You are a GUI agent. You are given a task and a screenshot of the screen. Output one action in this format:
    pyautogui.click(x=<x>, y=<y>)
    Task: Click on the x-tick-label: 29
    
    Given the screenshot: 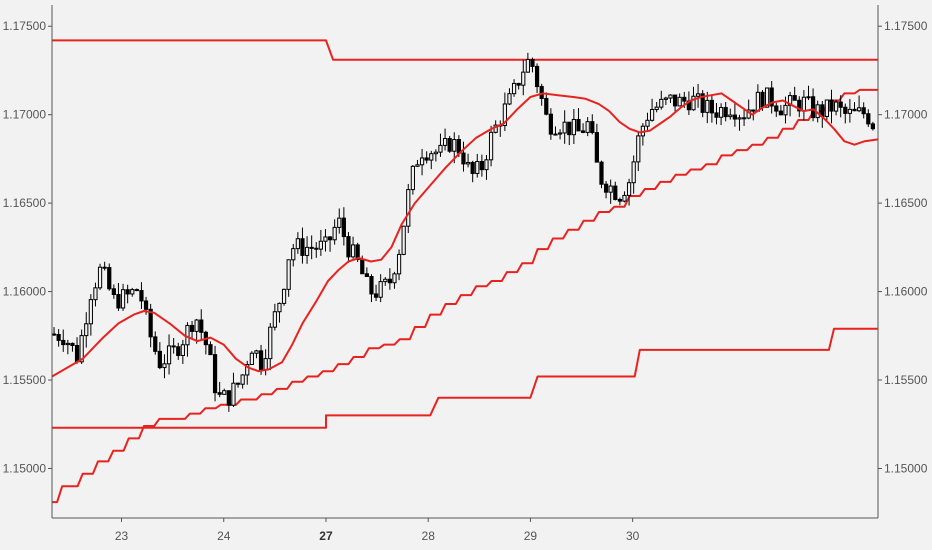 What is the action you would take?
    pyautogui.click(x=531, y=536)
    